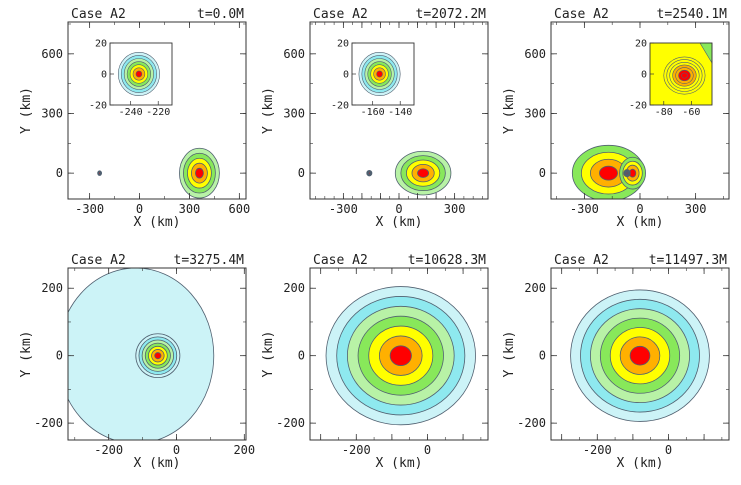 This screenshot has width=741, height=485. Describe the element at coordinates (301, 356) in the screenshot. I see `panel-5-ytick-label: 0` at that location.